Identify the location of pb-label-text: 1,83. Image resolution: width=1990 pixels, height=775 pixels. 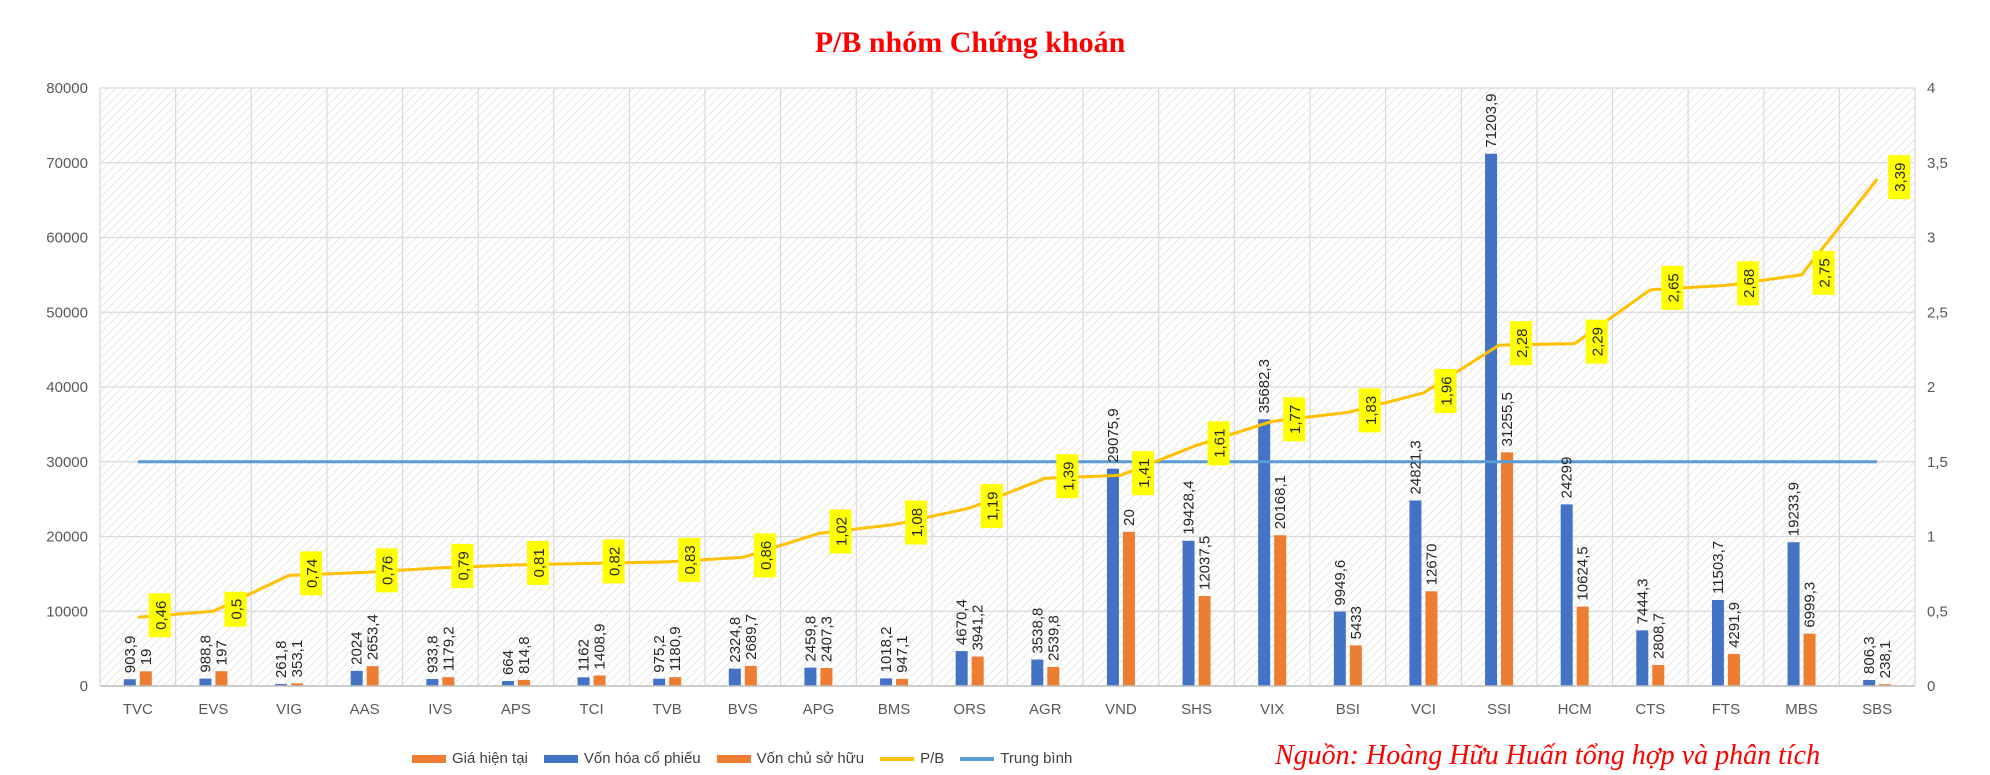
(1371, 410).